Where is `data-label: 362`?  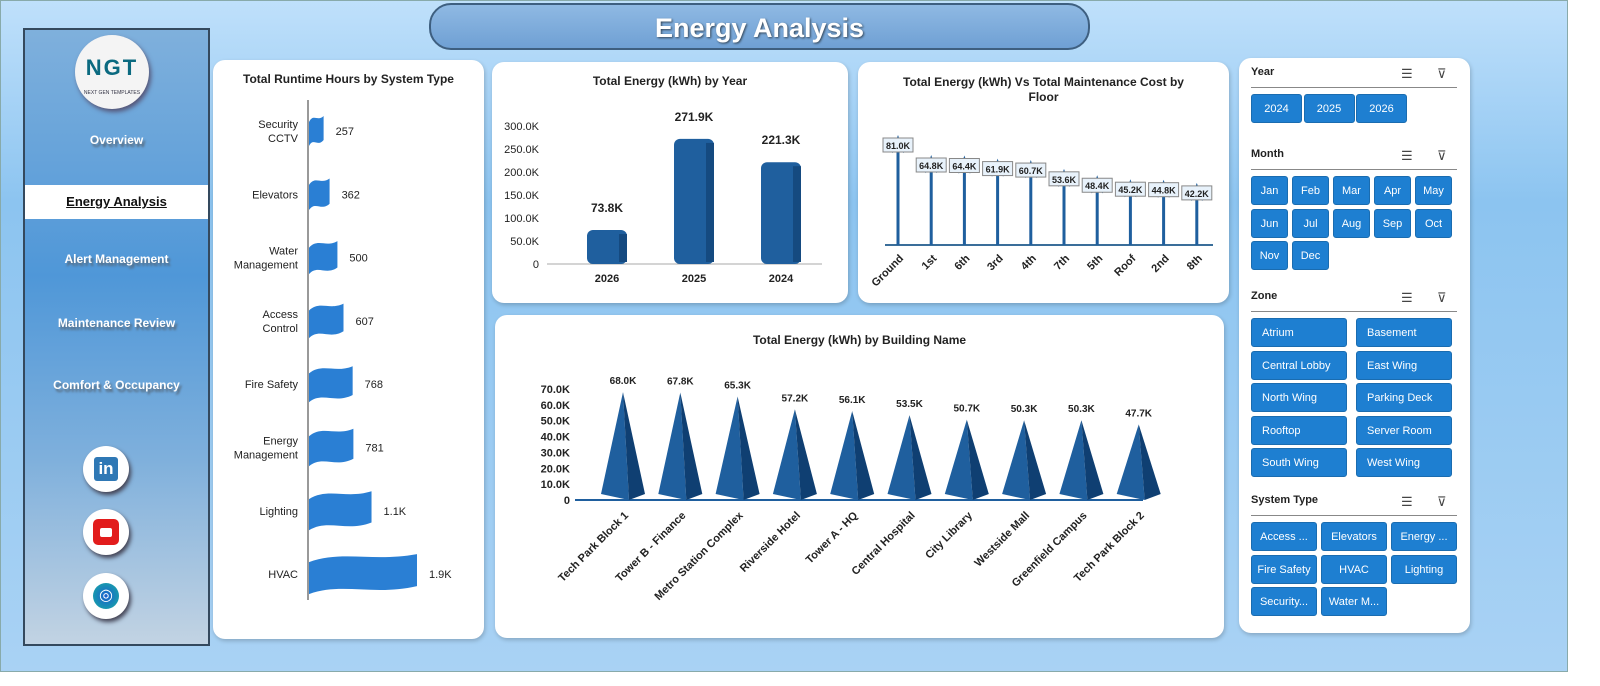 data-label: 362 is located at coordinates (351, 195).